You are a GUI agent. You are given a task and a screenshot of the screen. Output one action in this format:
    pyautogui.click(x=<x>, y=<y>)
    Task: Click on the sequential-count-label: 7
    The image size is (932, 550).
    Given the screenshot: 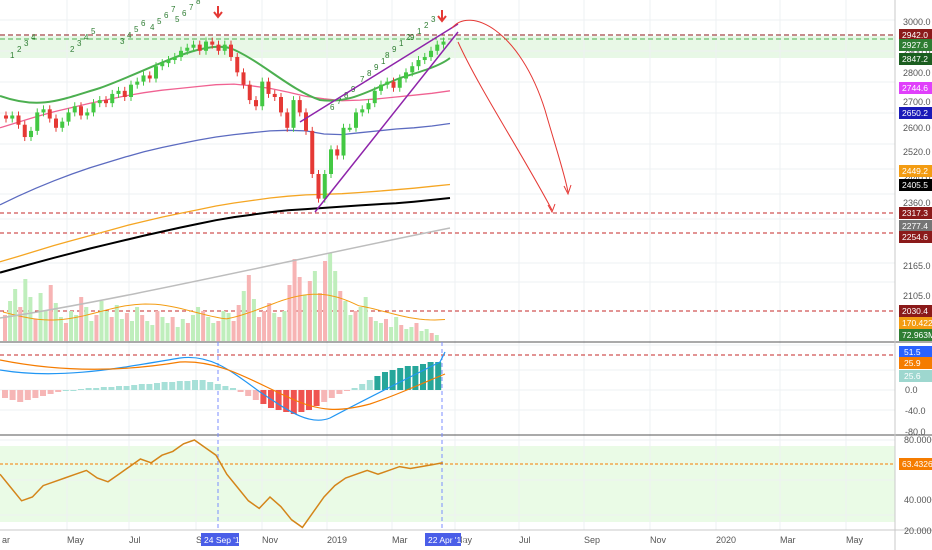 What is the action you would take?
    pyautogui.click(x=362, y=79)
    